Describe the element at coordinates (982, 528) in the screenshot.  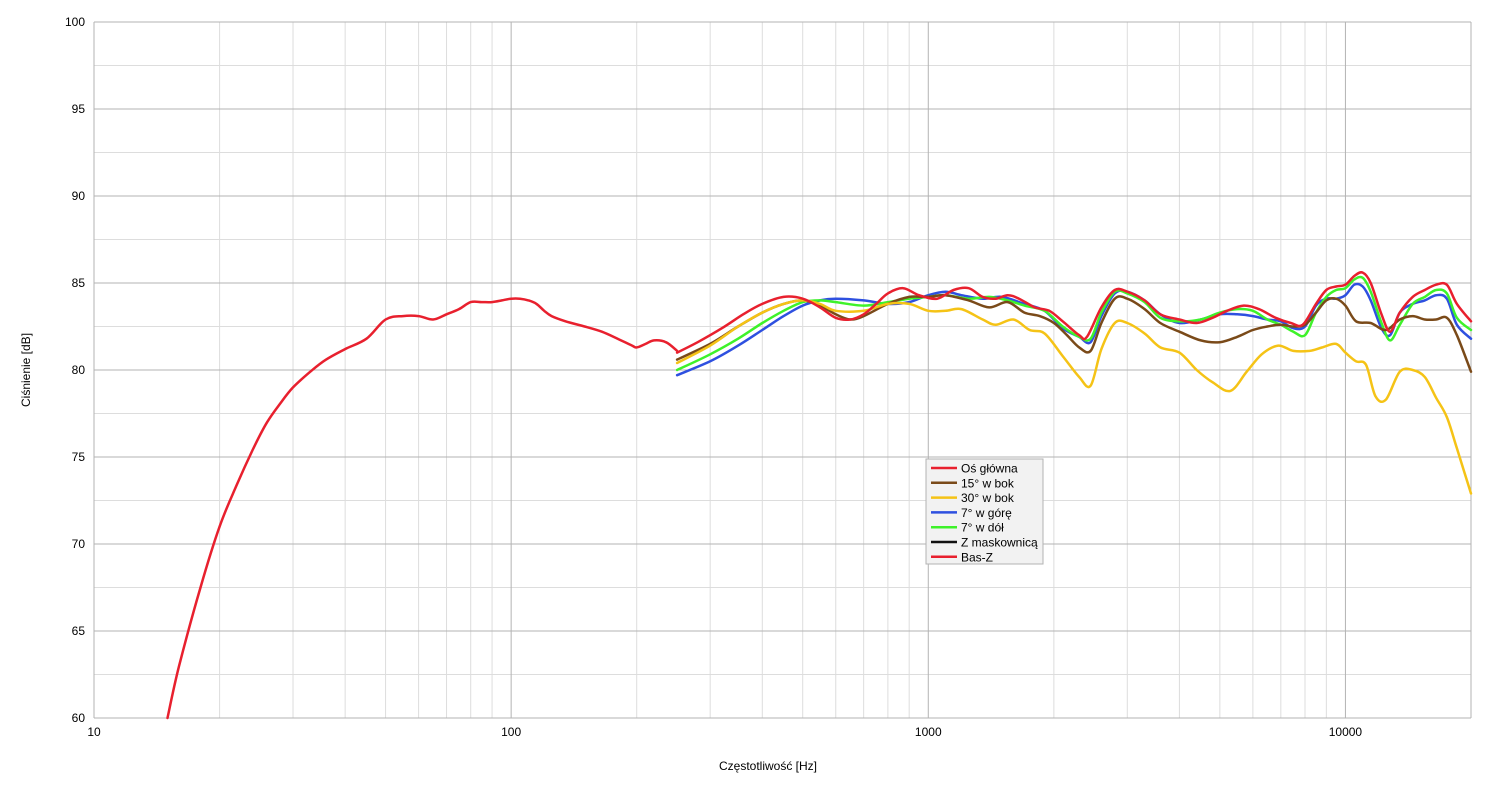
I see `legend-label: 7° w dół` at that location.